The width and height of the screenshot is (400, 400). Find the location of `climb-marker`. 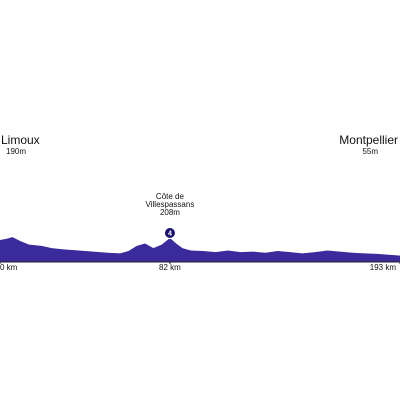

climb-marker is located at coordinates (169, 232).